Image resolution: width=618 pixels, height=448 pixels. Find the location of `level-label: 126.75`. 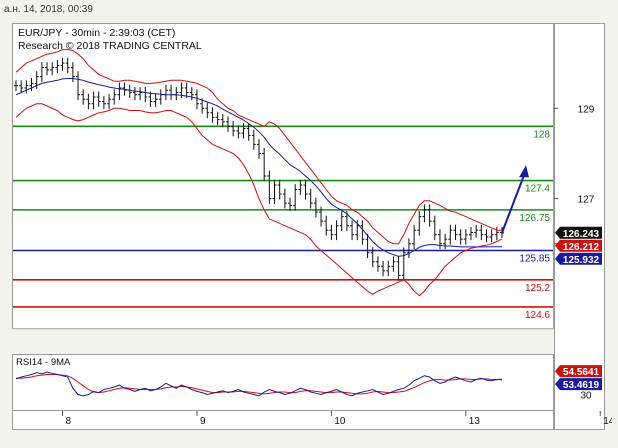

level-label: 126.75 is located at coordinates (534, 218).